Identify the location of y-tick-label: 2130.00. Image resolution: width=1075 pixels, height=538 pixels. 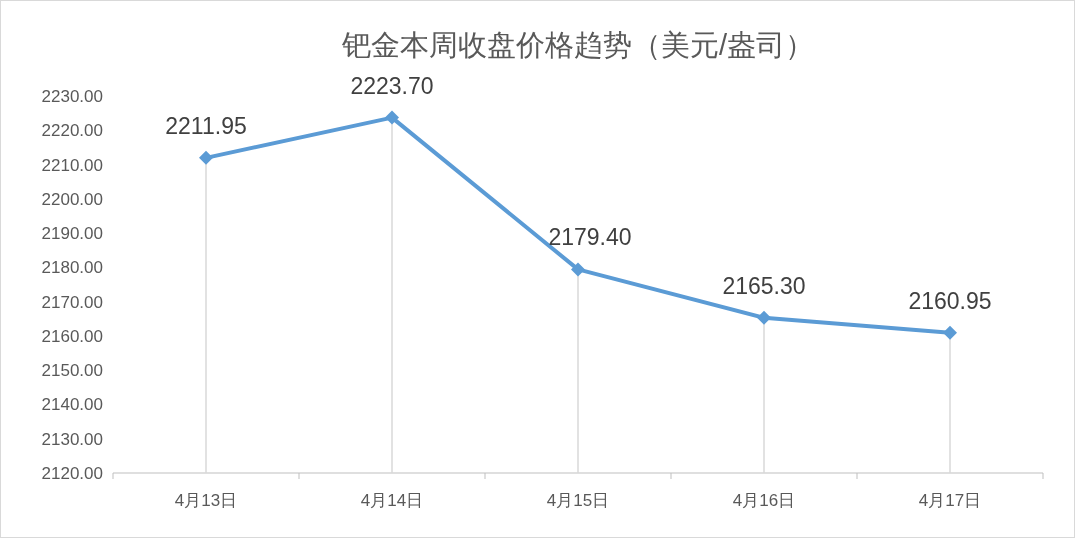
(72, 439).